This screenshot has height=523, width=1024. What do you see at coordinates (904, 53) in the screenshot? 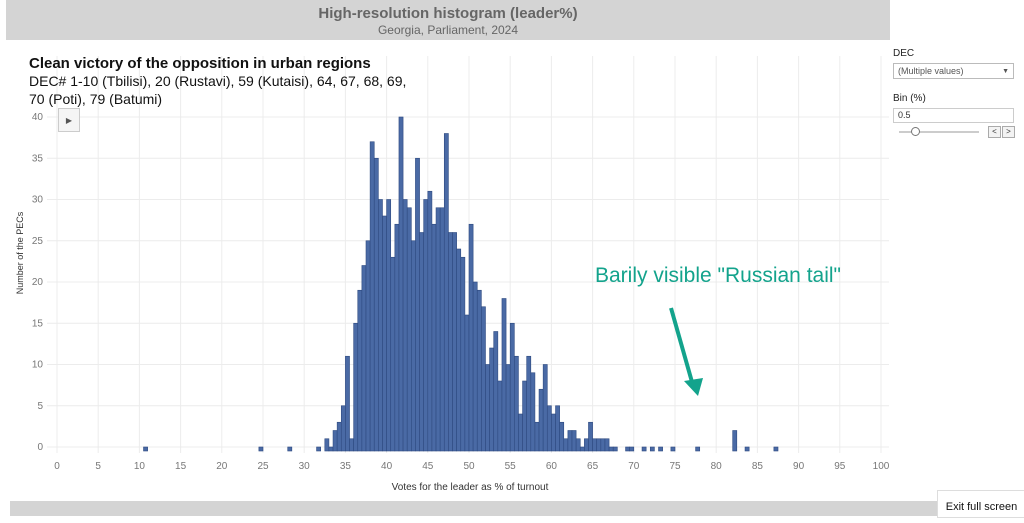
I see `dec-filter-label: DEC` at bounding box center [904, 53].